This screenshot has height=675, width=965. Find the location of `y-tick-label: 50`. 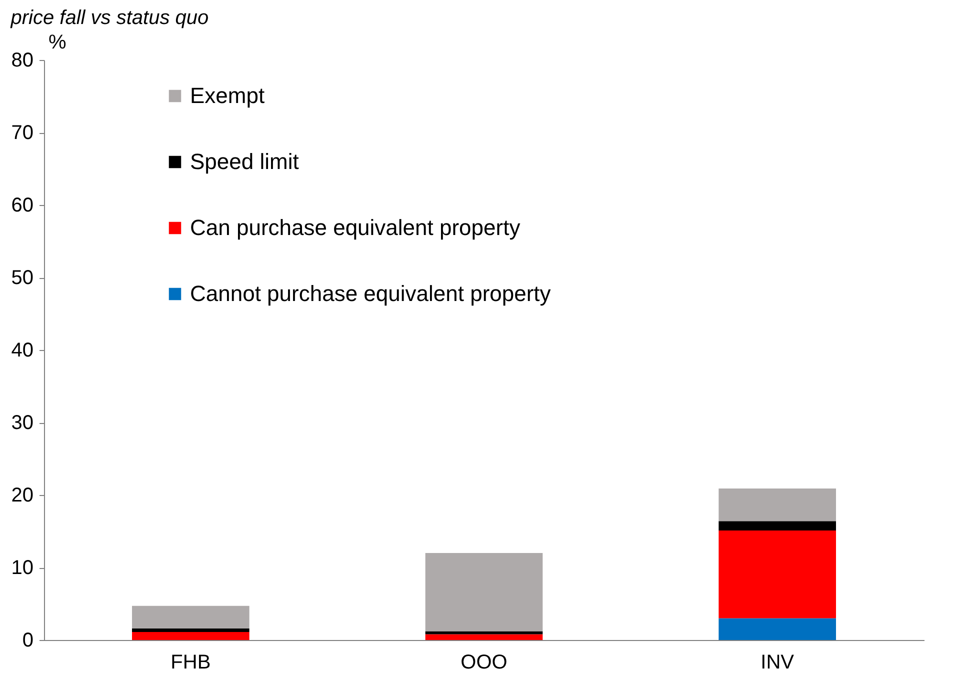

y-tick-label: 50 is located at coordinates (22, 278).